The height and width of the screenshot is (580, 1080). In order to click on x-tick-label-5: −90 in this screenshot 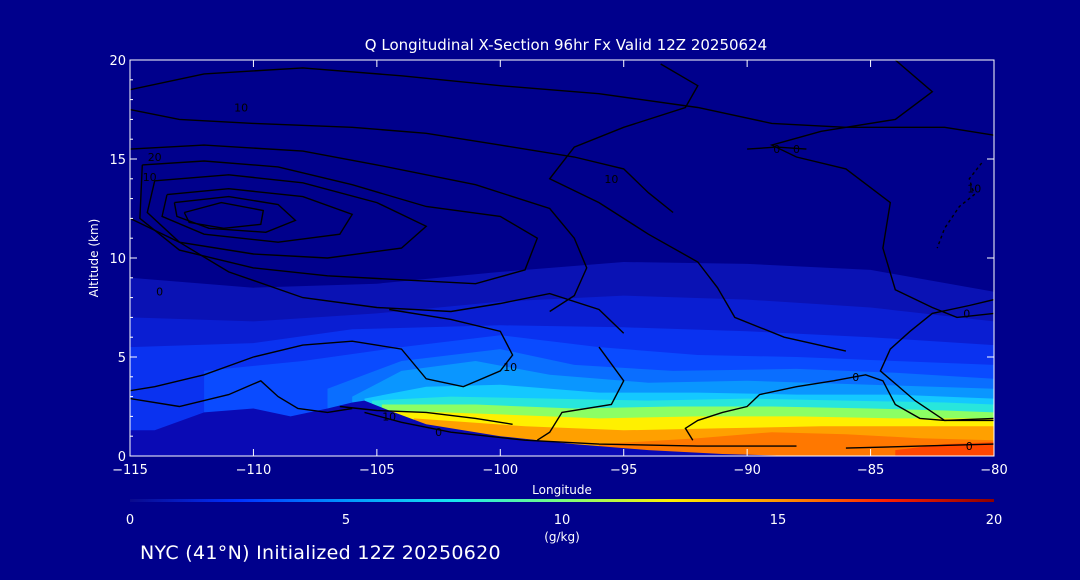, I will do `click(746, 470)`.